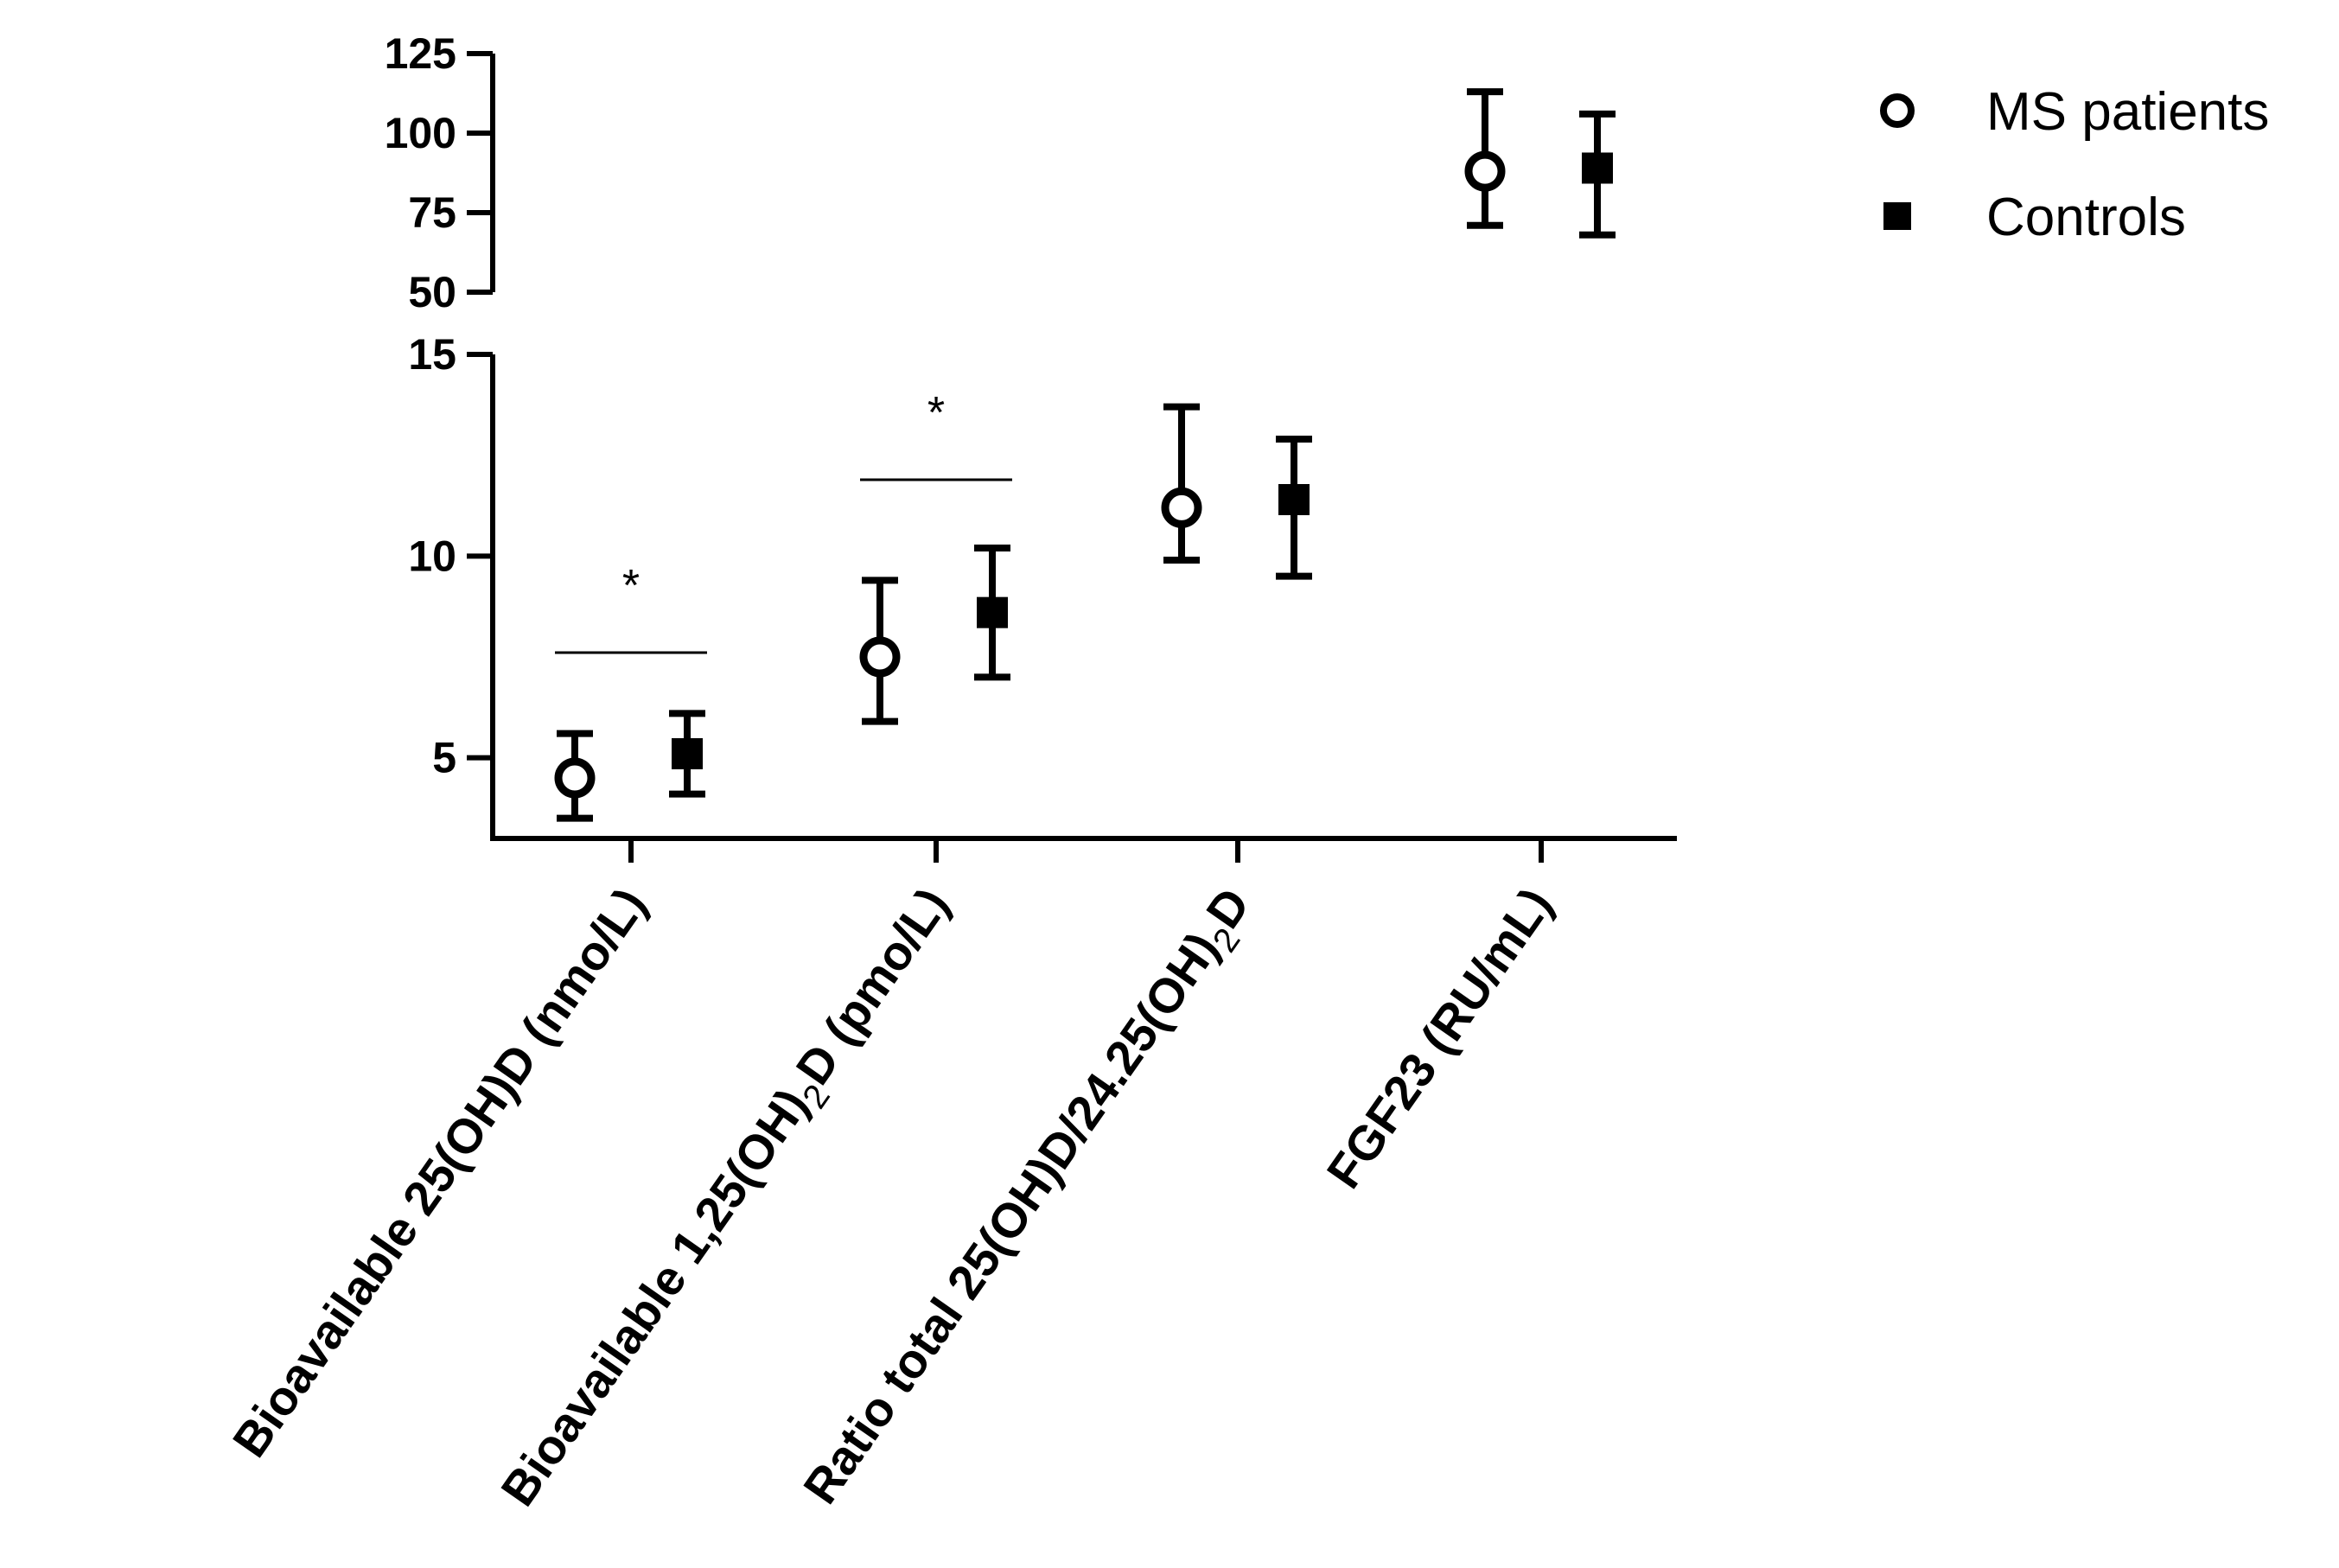  What do you see at coordinates (420, 54) in the screenshot?
I see `y-tick-label: 125` at bounding box center [420, 54].